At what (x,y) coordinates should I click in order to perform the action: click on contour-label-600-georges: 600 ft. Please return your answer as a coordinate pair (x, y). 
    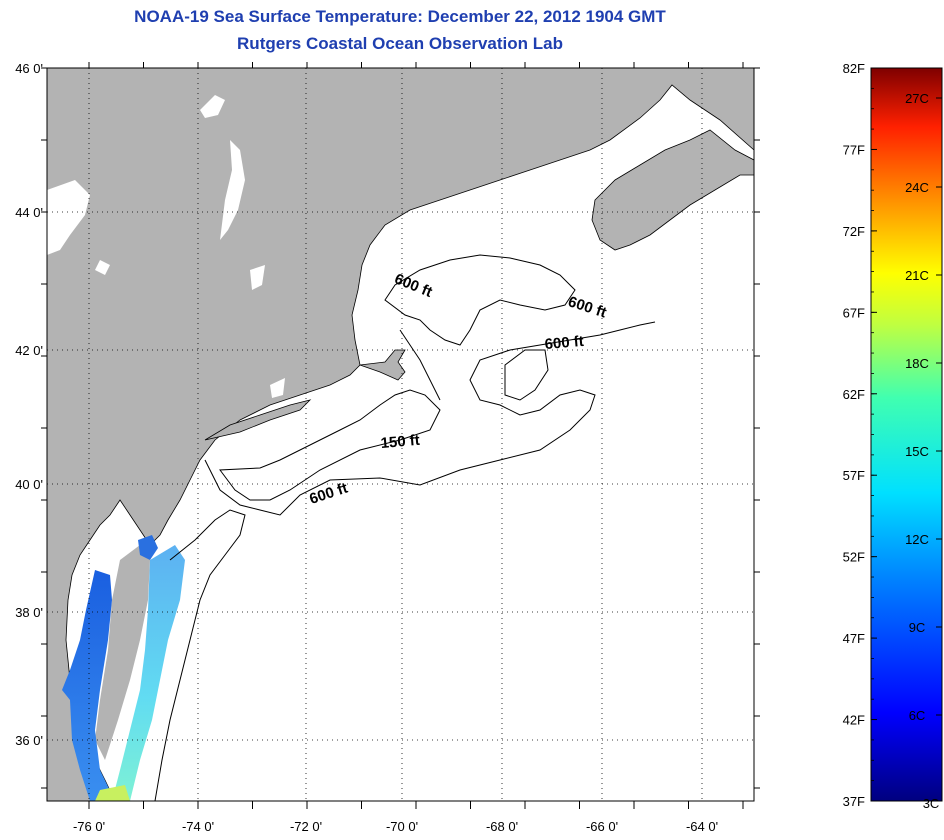
    Looking at the image, I should click on (564, 343).